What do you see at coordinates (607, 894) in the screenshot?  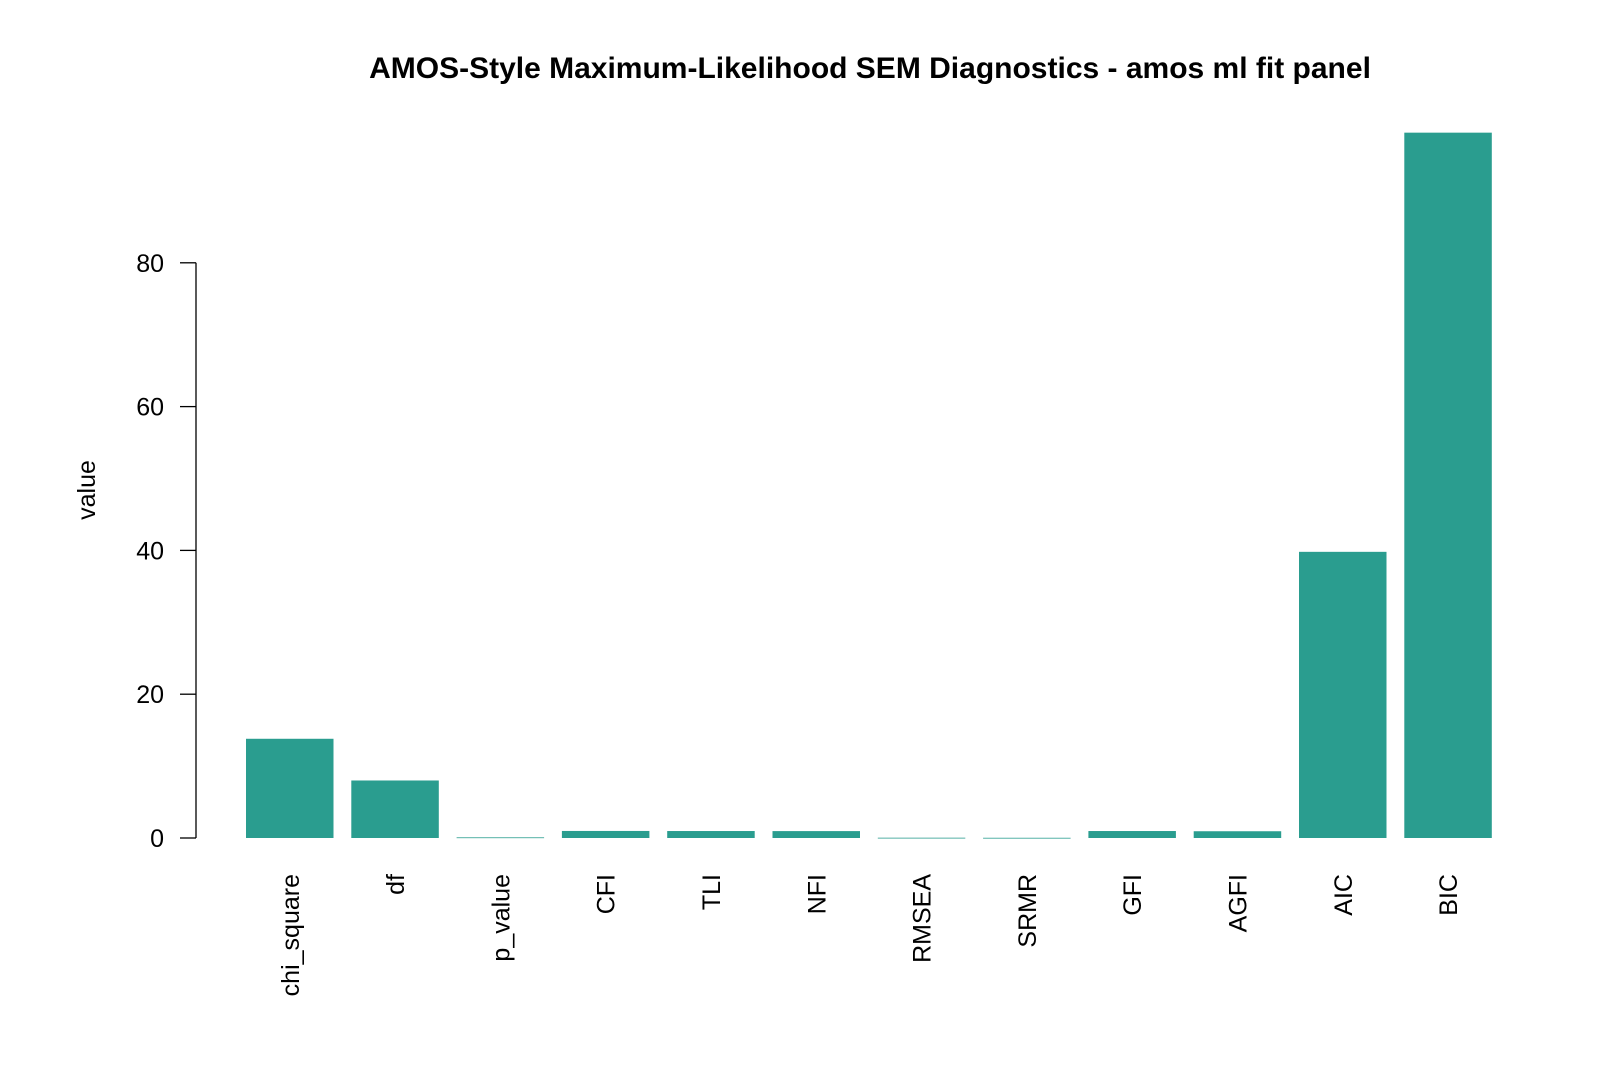 I see `x-tick-label: CFI` at bounding box center [607, 894].